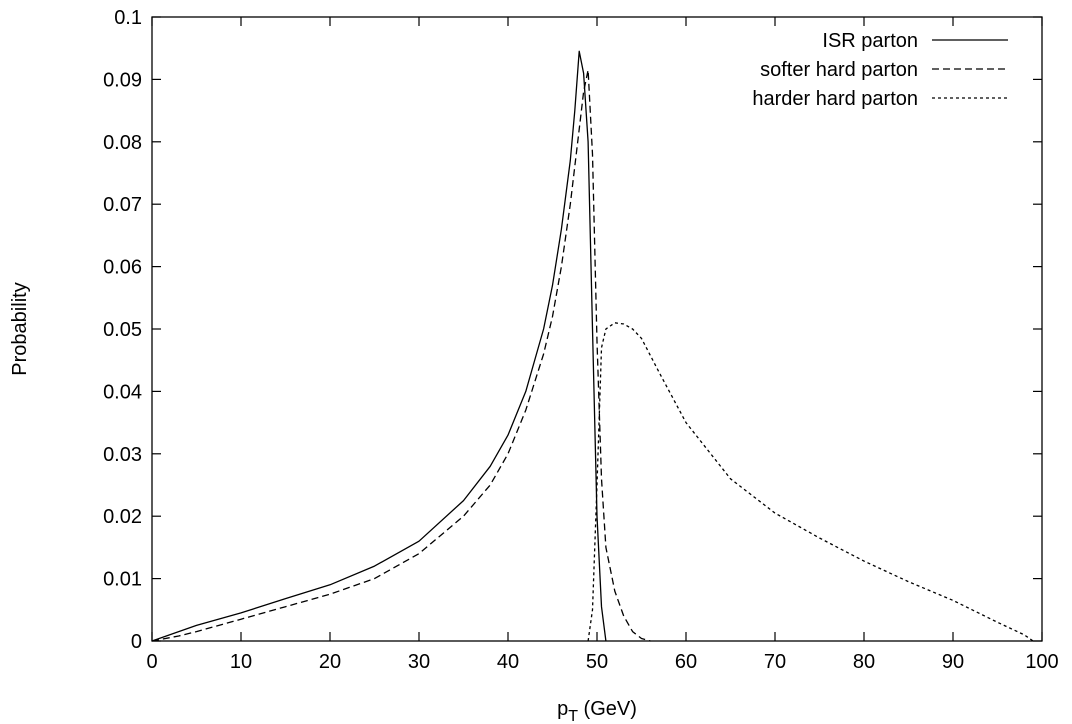 The height and width of the screenshot is (724, 1072). I want to click on legend-label-isr-parton: ISR parton, so click(870, 41).